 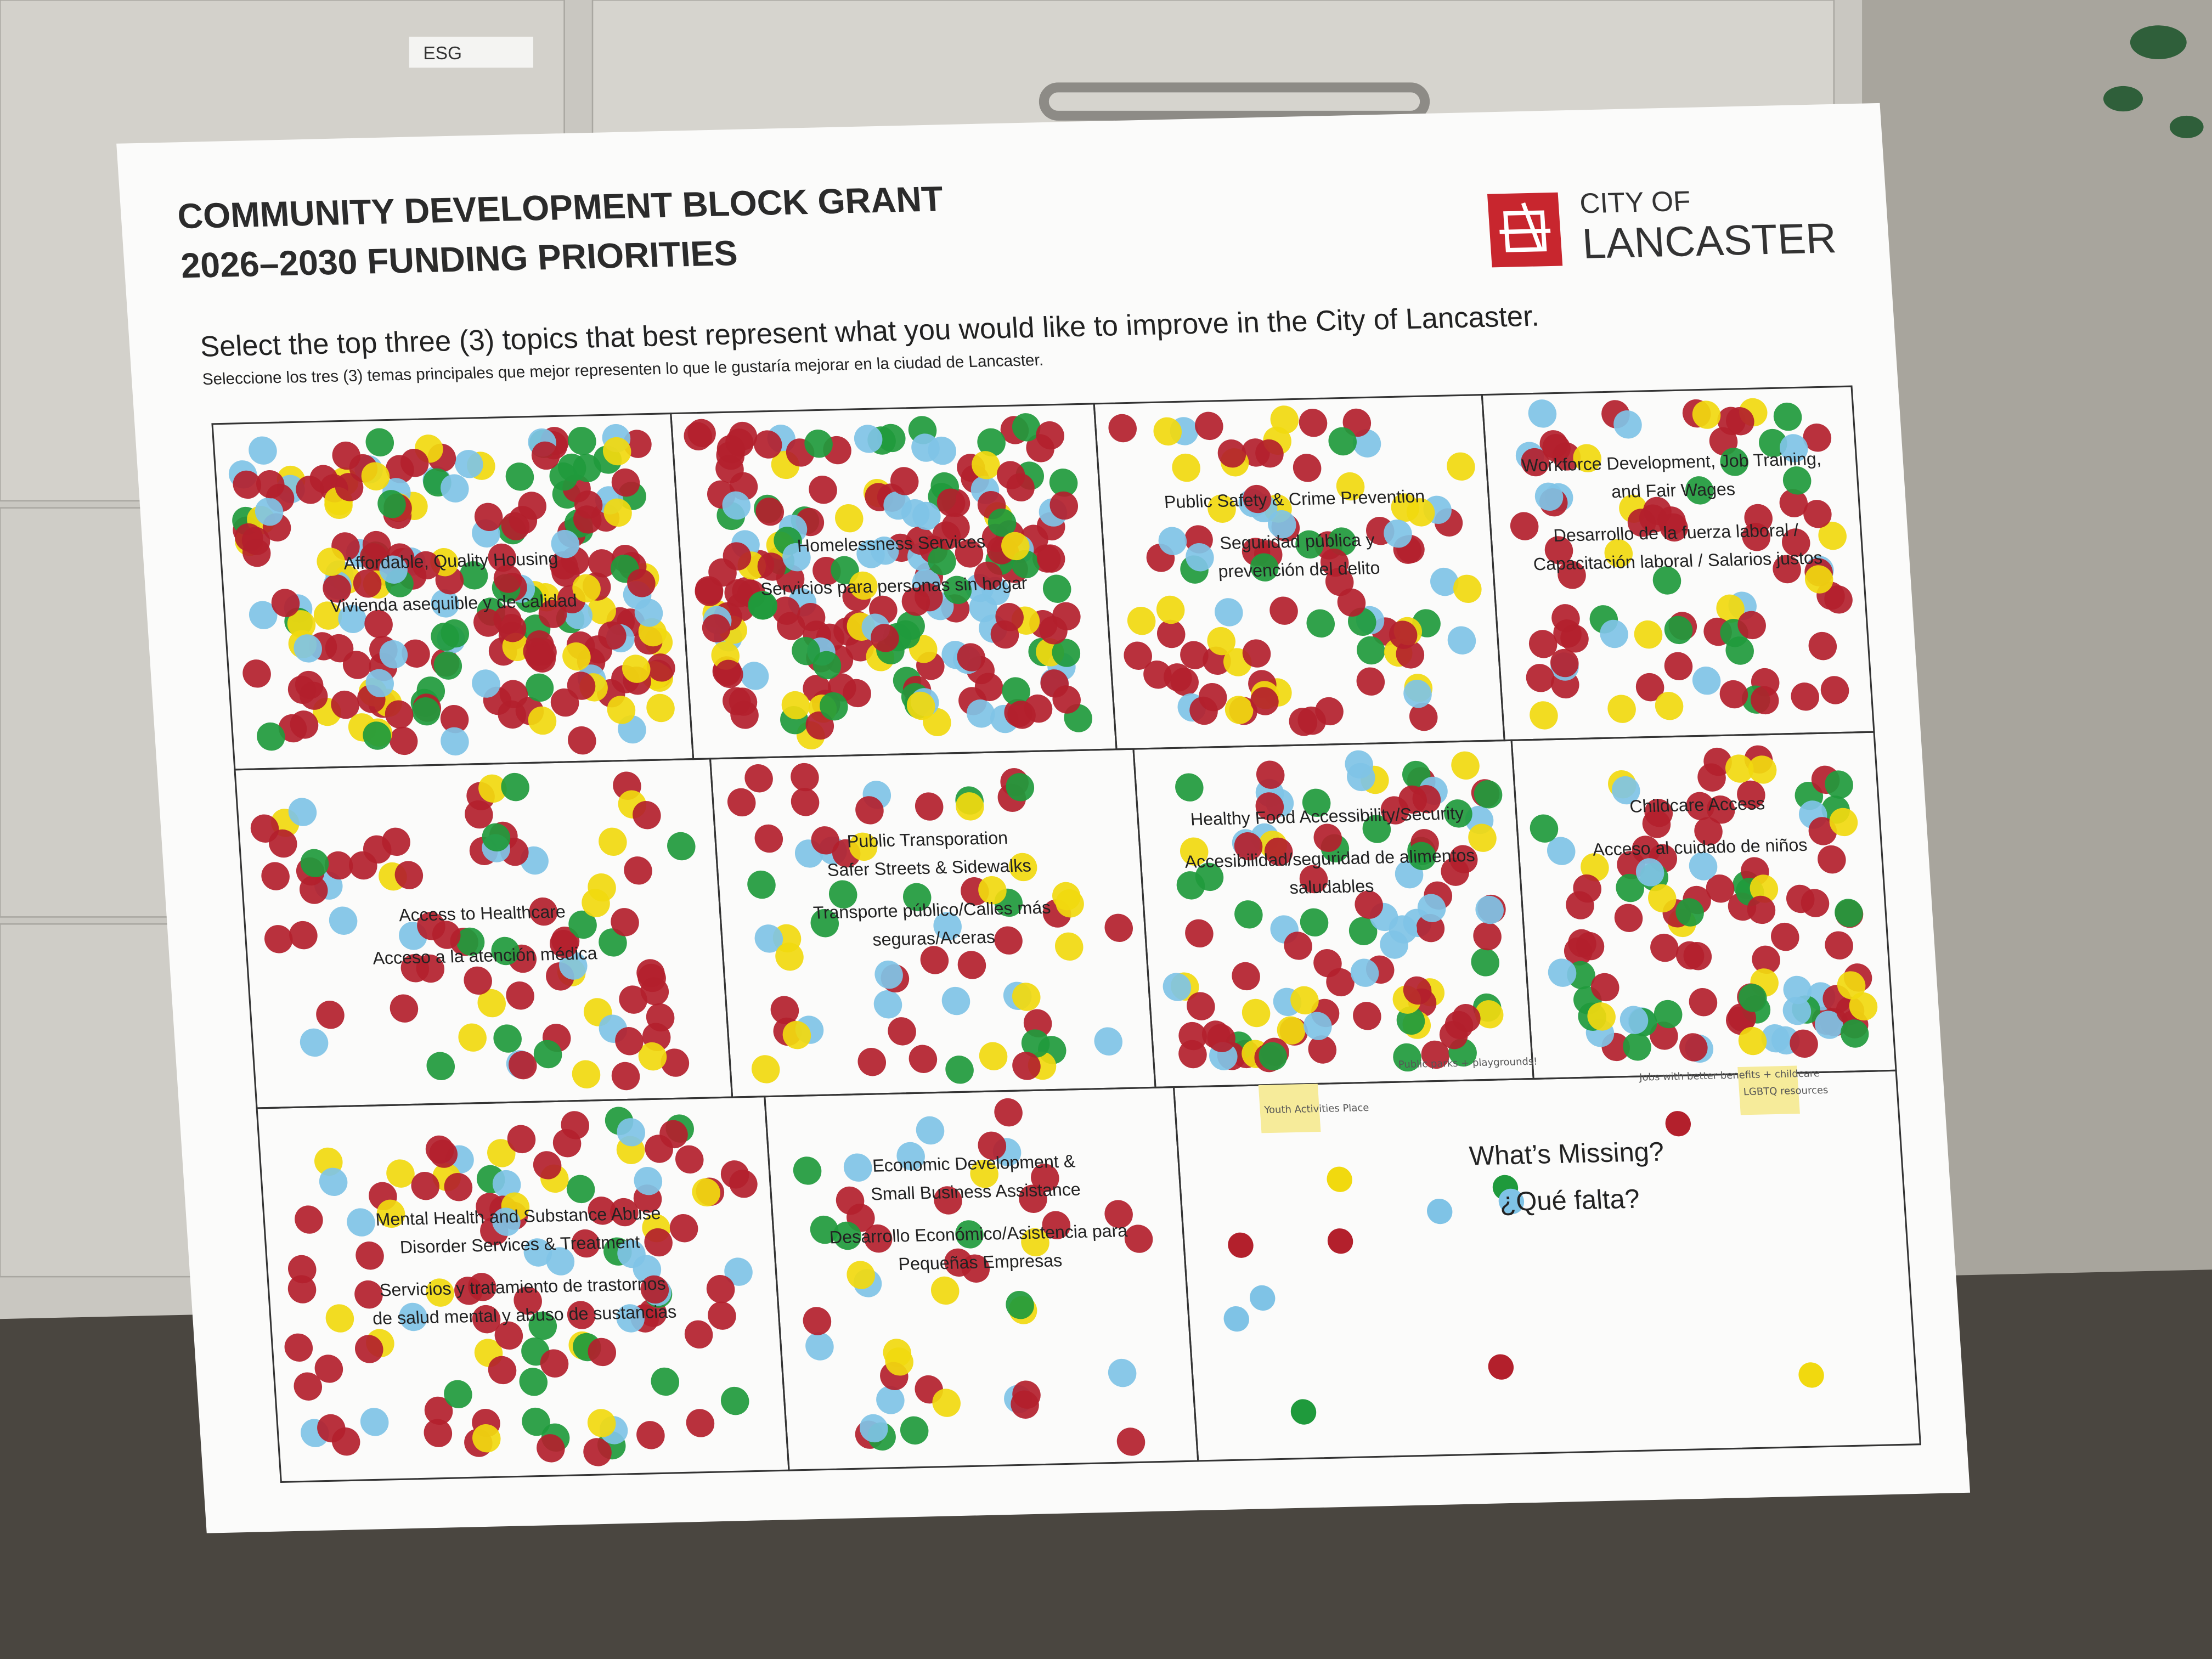 What do you see at coordinates (928, 840) in the screenshot?
I see `topic-english: Public Transporation` at bounding box center [928, 840].